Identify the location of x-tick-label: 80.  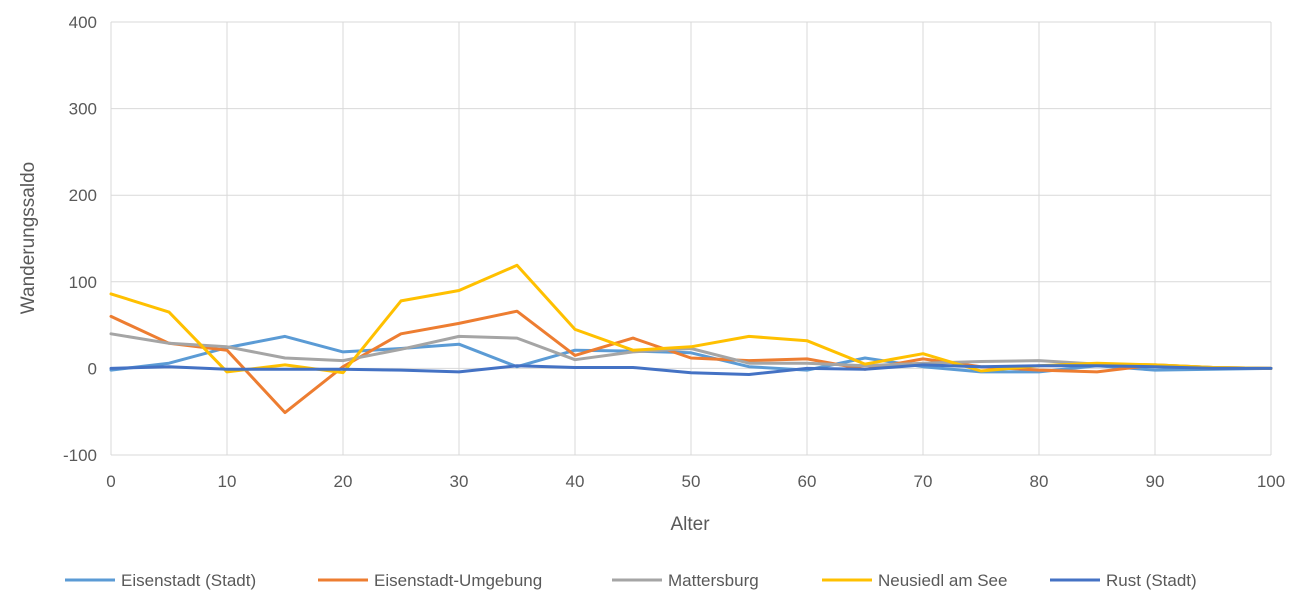
(1039, 481).